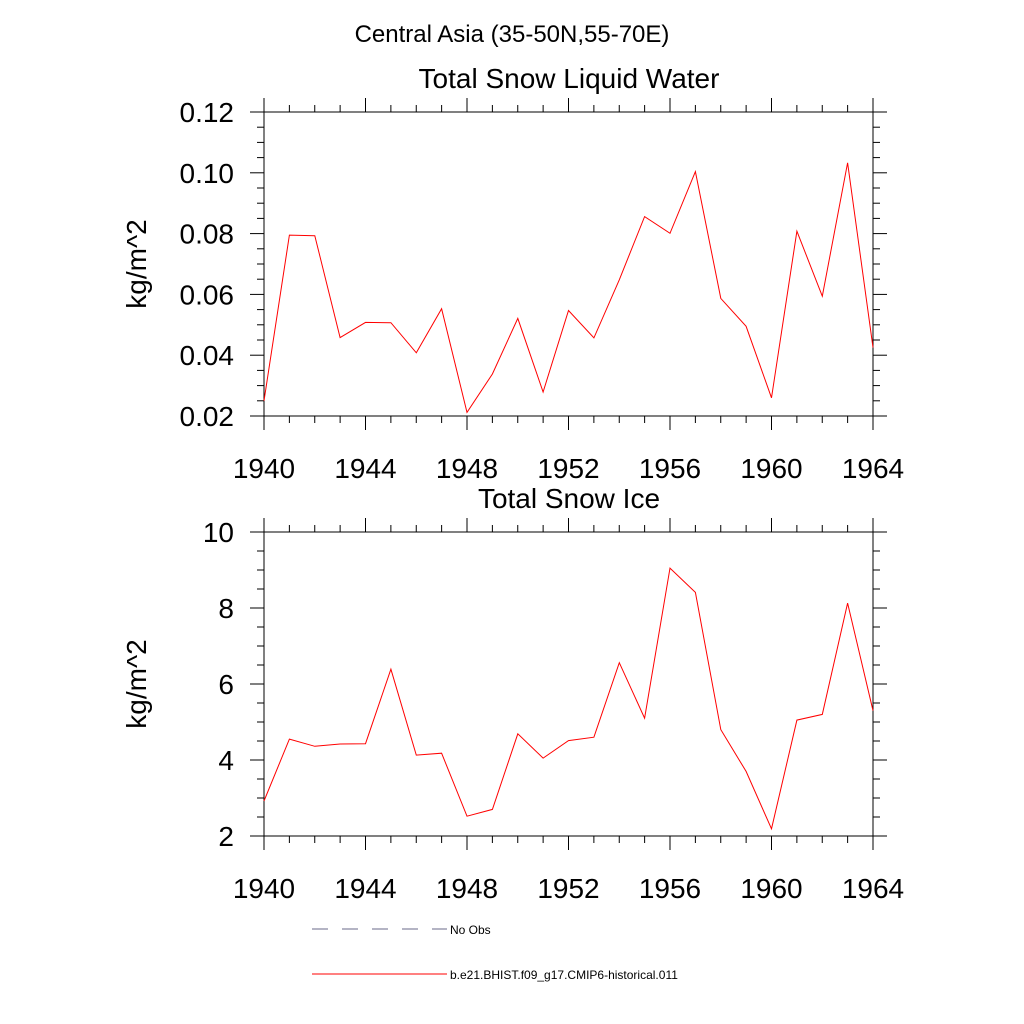 The width and height of the screenshot is (1024, 1024). Describe the element at coordinates (207, 355) in the screenshot. I see `y-tick-label: 0.04` at that location.